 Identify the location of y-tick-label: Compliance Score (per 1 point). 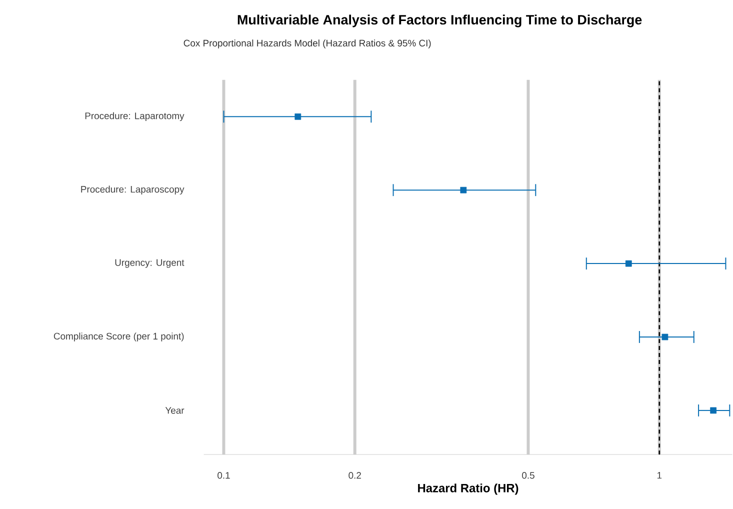
(119, 337).